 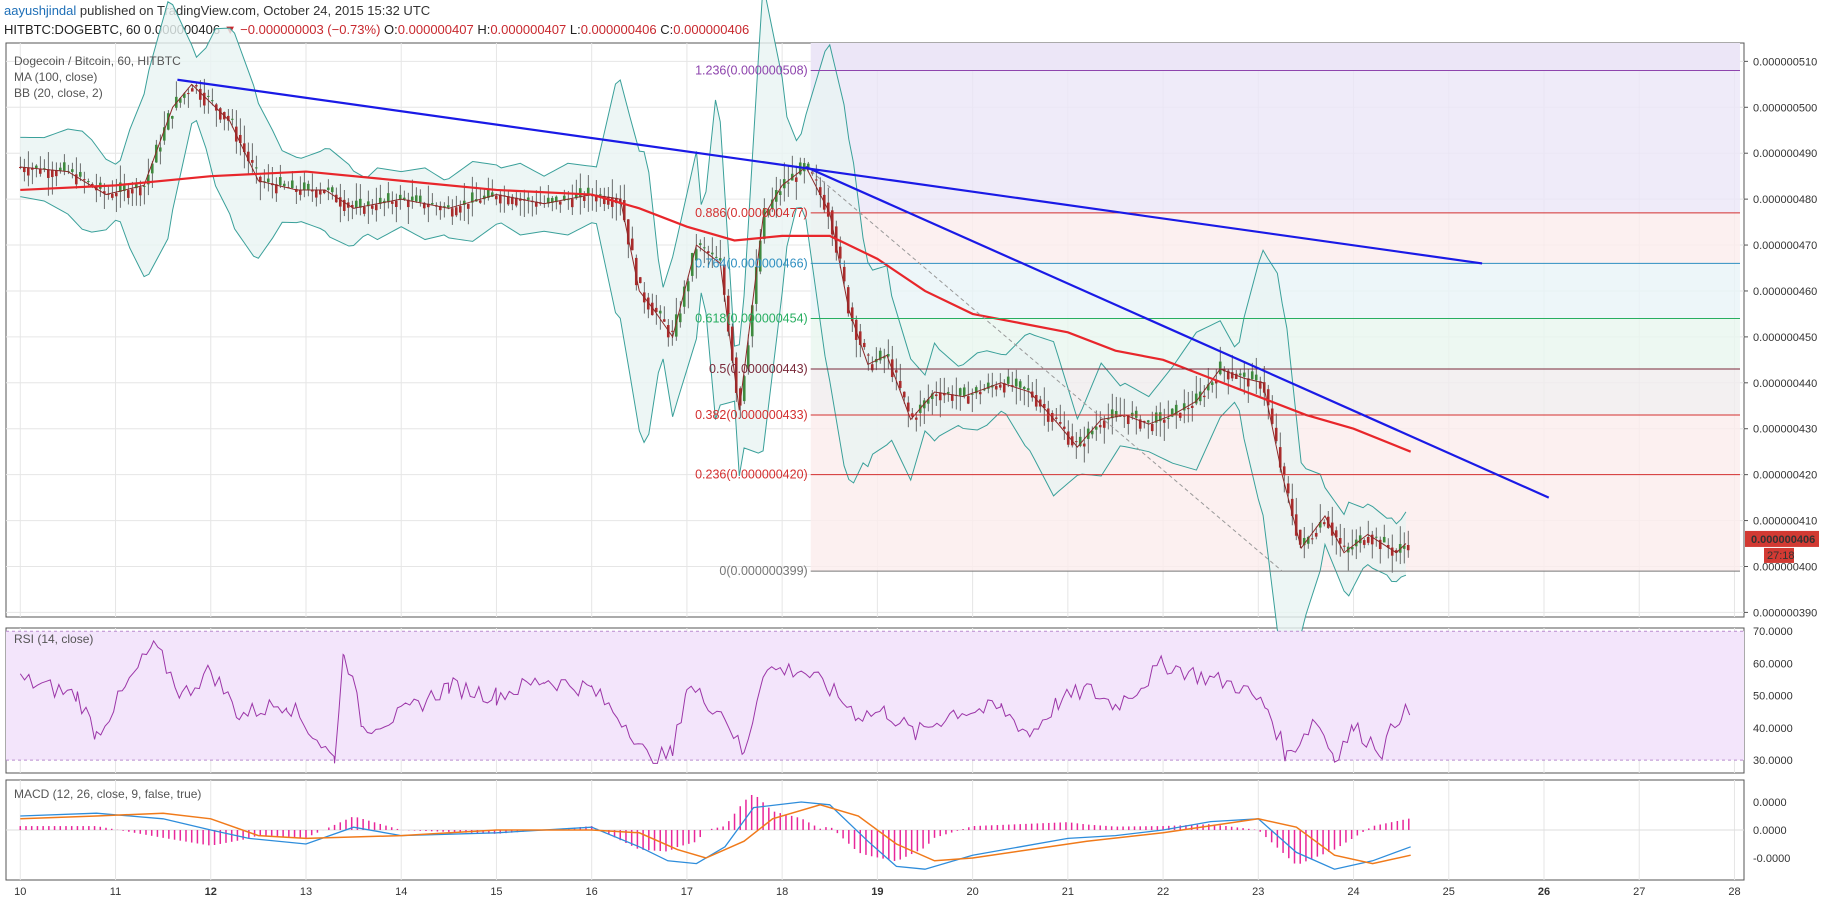 I want to click on rsi-tick-label: 70.0000, so click(x=1773, y=632).